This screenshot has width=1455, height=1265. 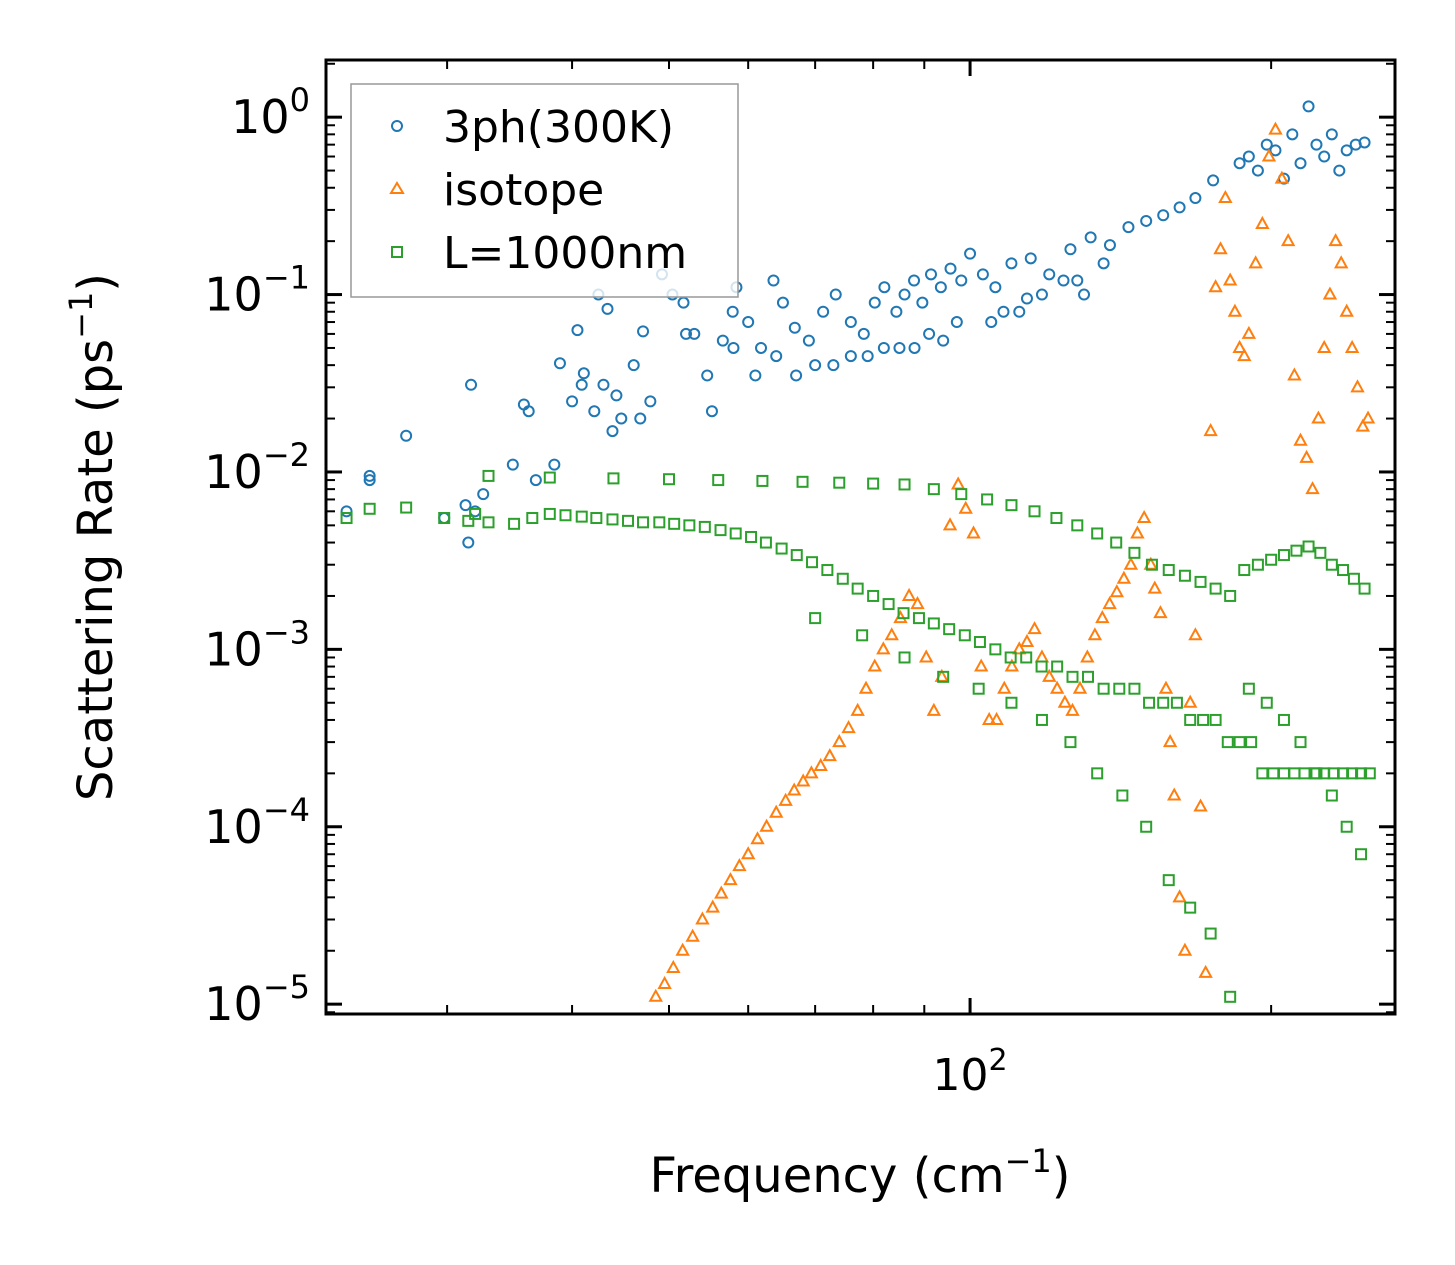 What do you see at coordinates (523, 190) in the screenshot?
I see `legend-label-isotope: isotope` at bounding box center [523, 190].